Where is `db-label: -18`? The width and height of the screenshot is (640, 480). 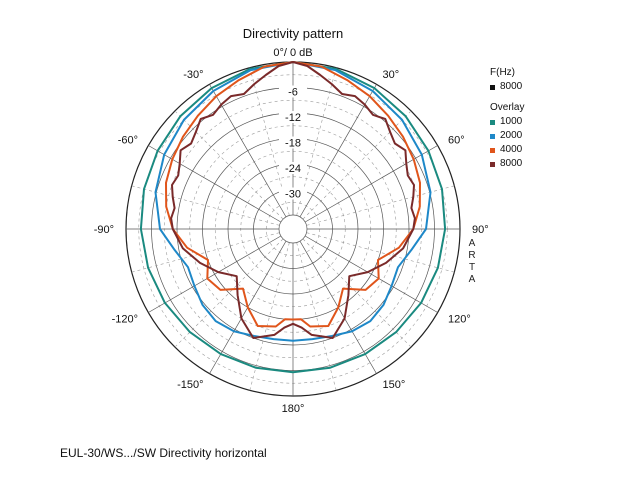 db-label: -18 is located at coordinates (293, 144).